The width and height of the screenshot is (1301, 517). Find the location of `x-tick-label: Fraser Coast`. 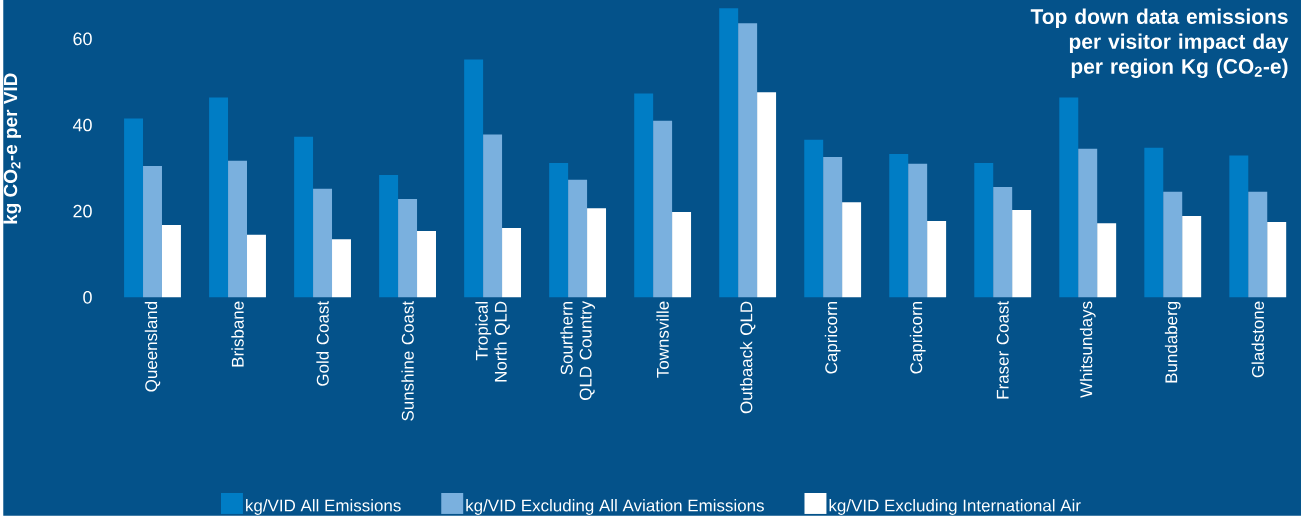

x-tick-label: Fraser Coast is located at coordinates (1002, 350).